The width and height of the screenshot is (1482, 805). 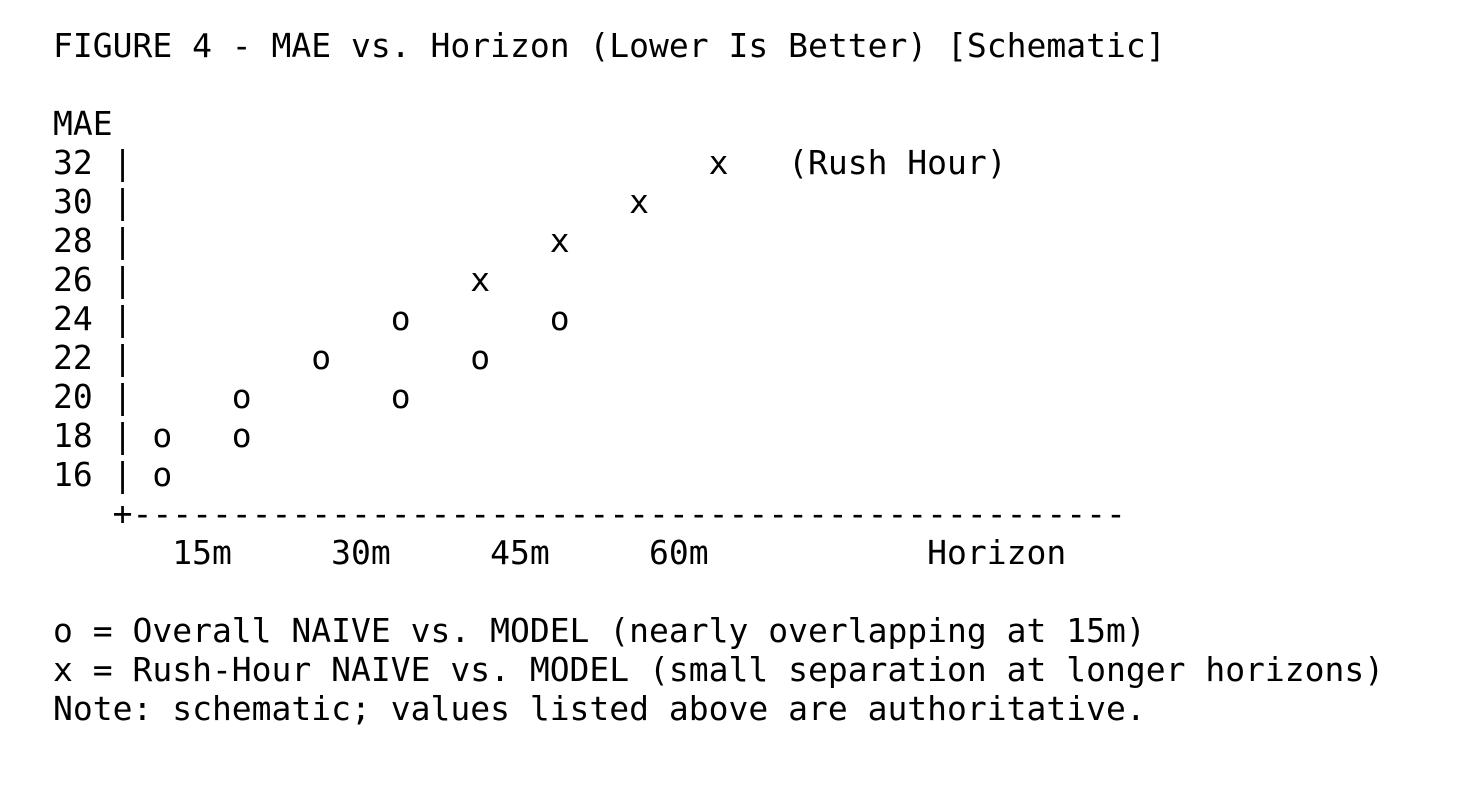 I want to click on y-axis-title: MAE, so click(x=83, y=123).